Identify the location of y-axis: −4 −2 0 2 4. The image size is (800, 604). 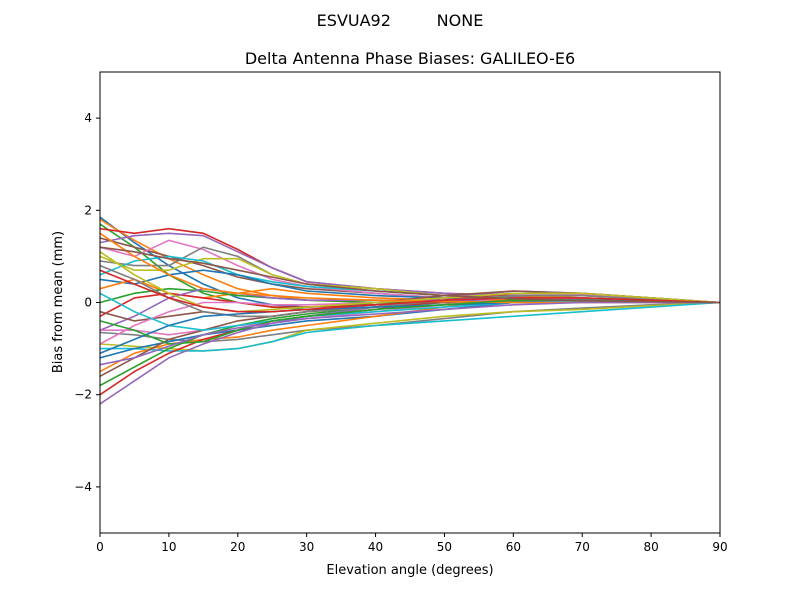
(87, 302).